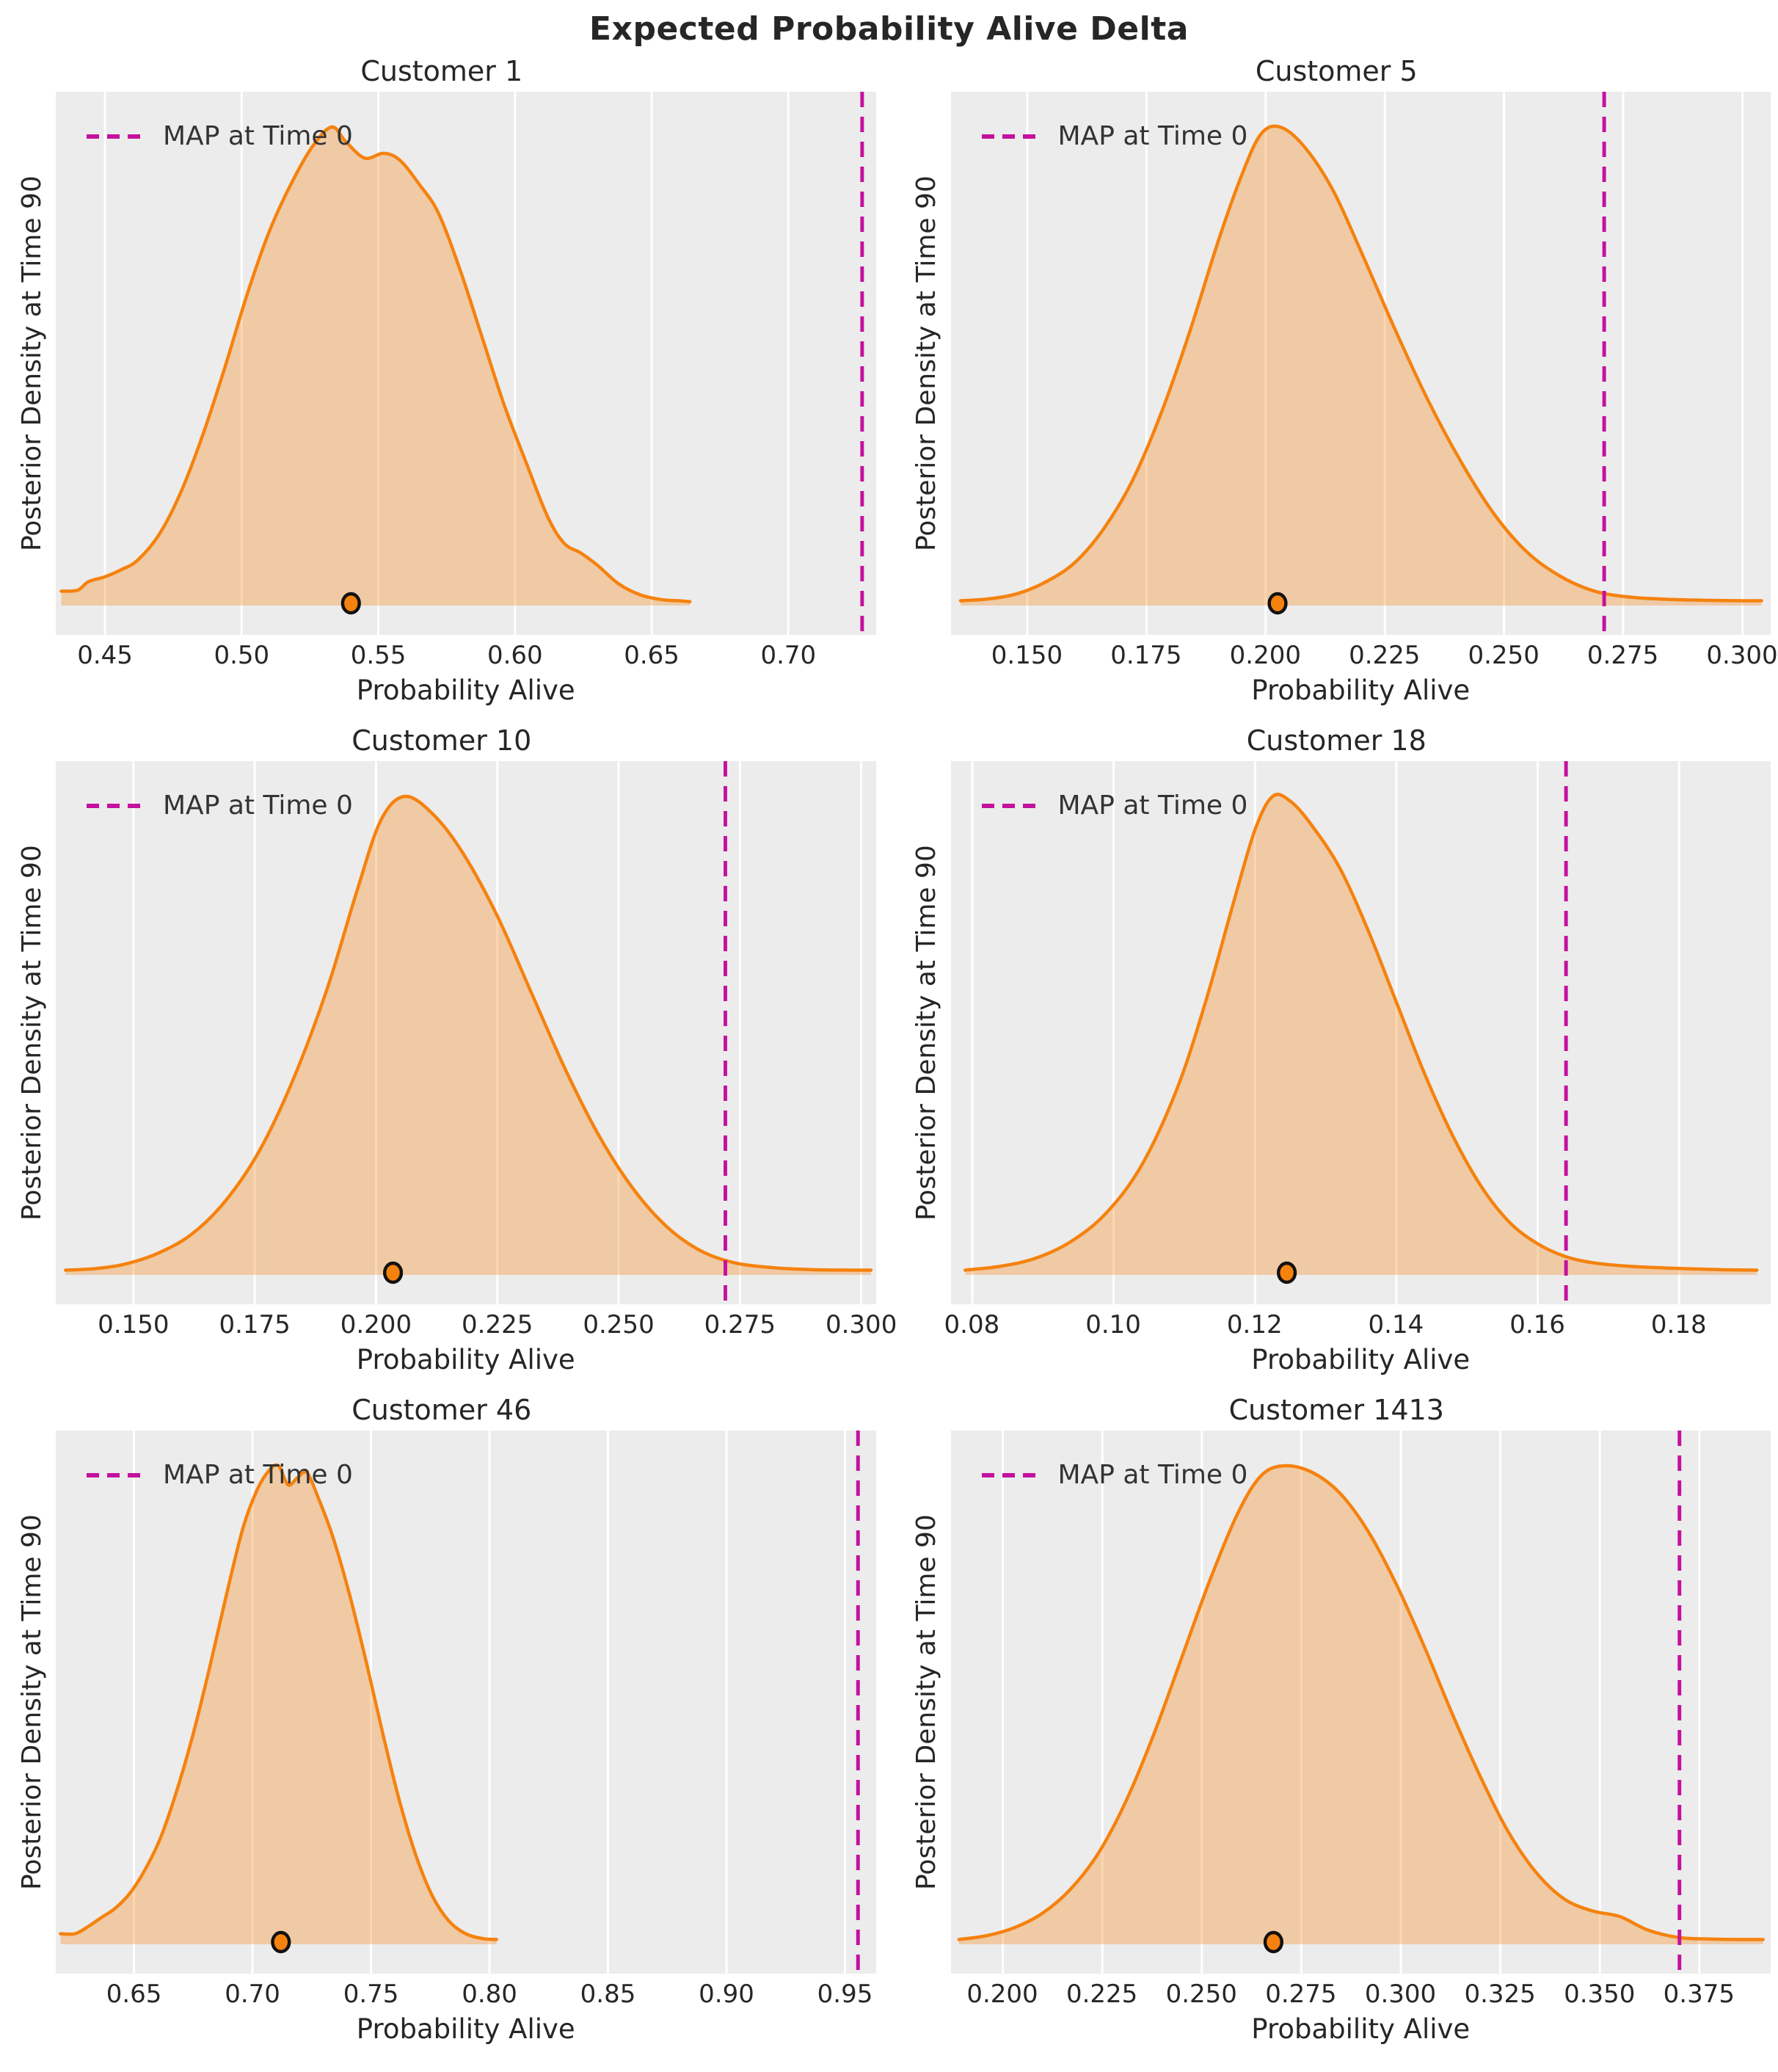 Image resolution: width=1778 pixels, height=2072 pixels. Describe the element at coordinates (1336, 740) in the screenshot. I see `subplot-title: Customer 18` at that location.